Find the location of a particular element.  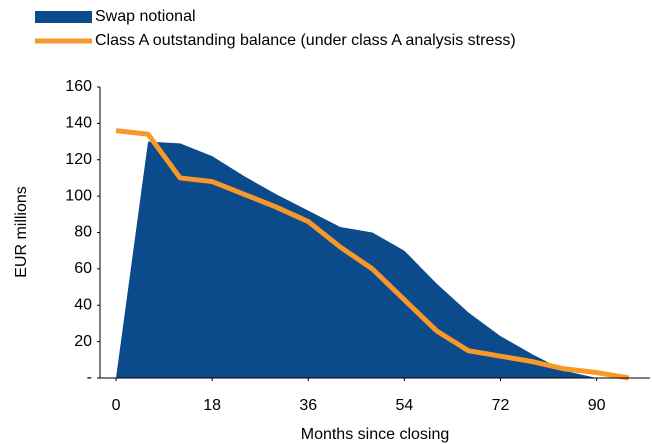

y-tick-label: 40 is located at coordinates (83, 304).